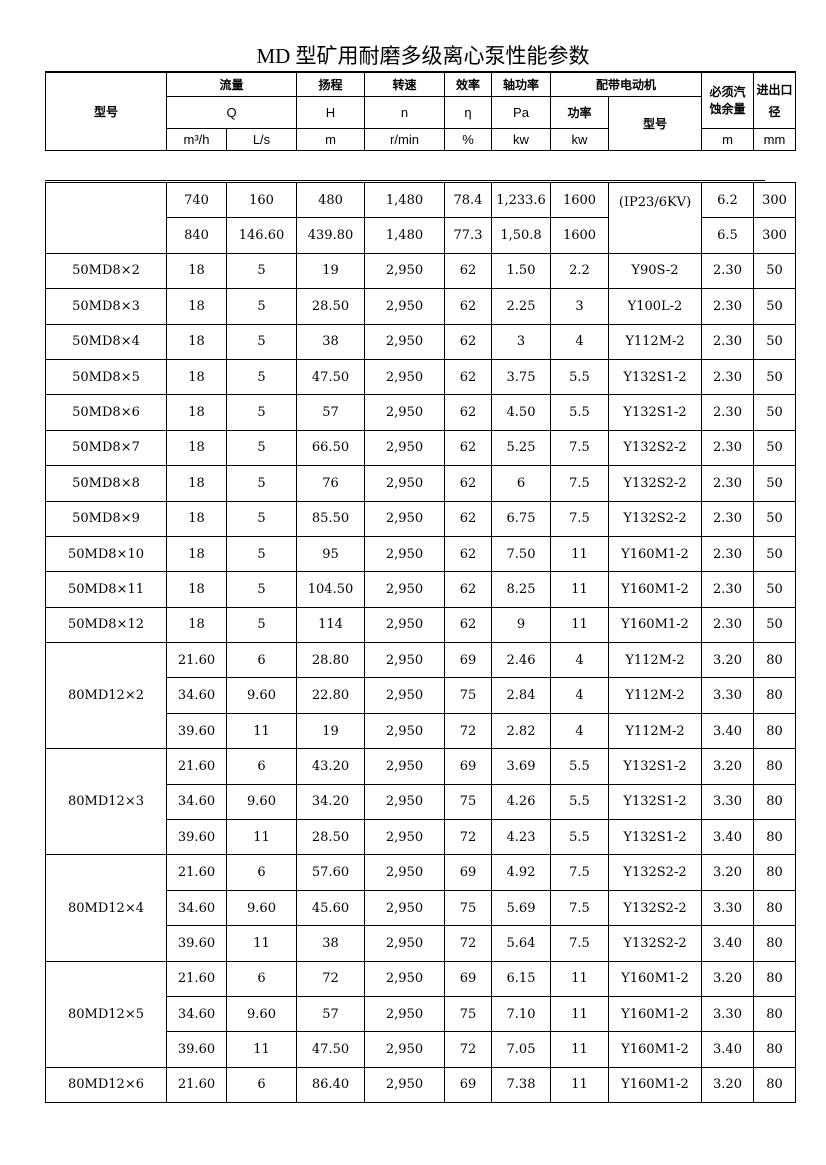  What do you see at coordinates (774, 100) in the screenshot?
I see `col-port: 进出口径` at bounding box center [774, 100].